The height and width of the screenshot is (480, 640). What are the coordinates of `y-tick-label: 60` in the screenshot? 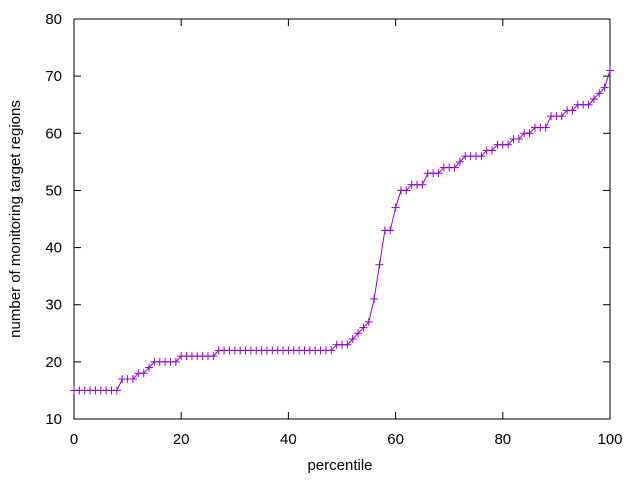 It's located at (53, 133).